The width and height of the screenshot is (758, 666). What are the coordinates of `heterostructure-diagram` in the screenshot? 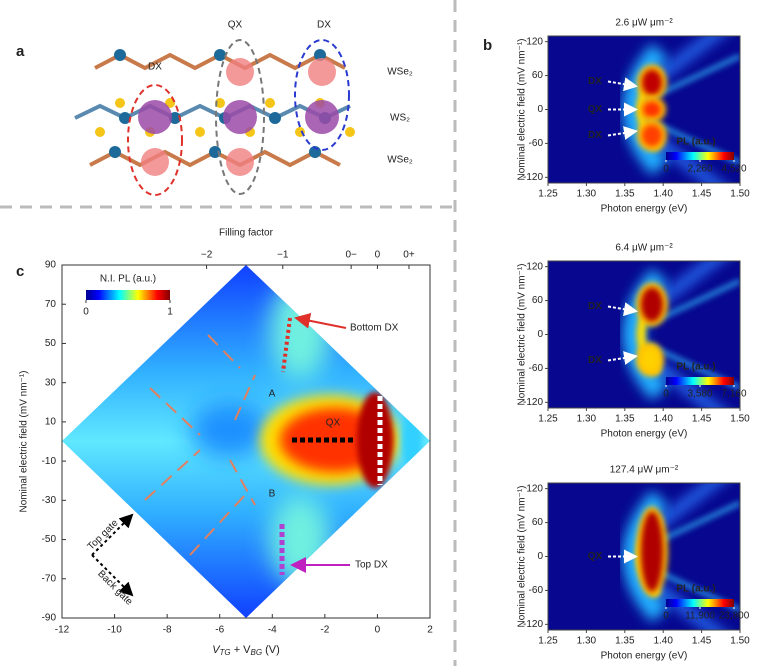 It's located at (214, 117).